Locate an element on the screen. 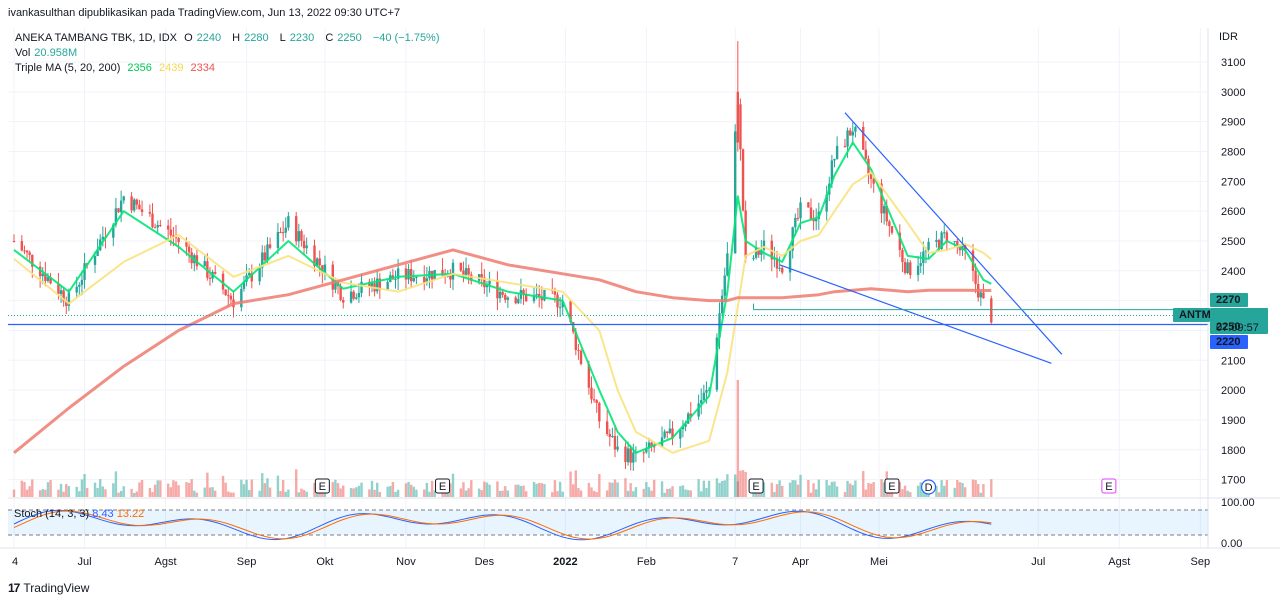  tradingview-brand: 17 TradingView is located at coordinates (48, 588).